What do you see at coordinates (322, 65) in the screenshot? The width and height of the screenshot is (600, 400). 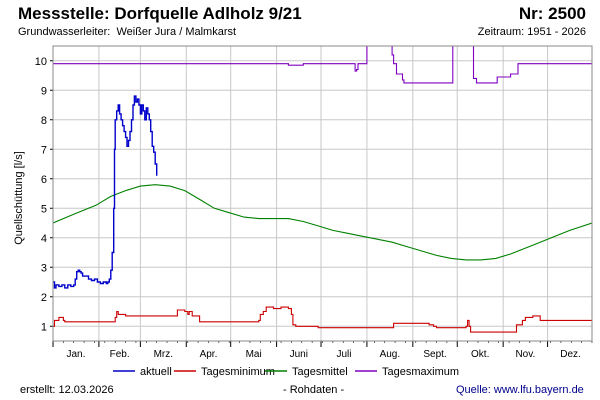 I see `series-tagesmaximum` at bounding box center [322, 65].